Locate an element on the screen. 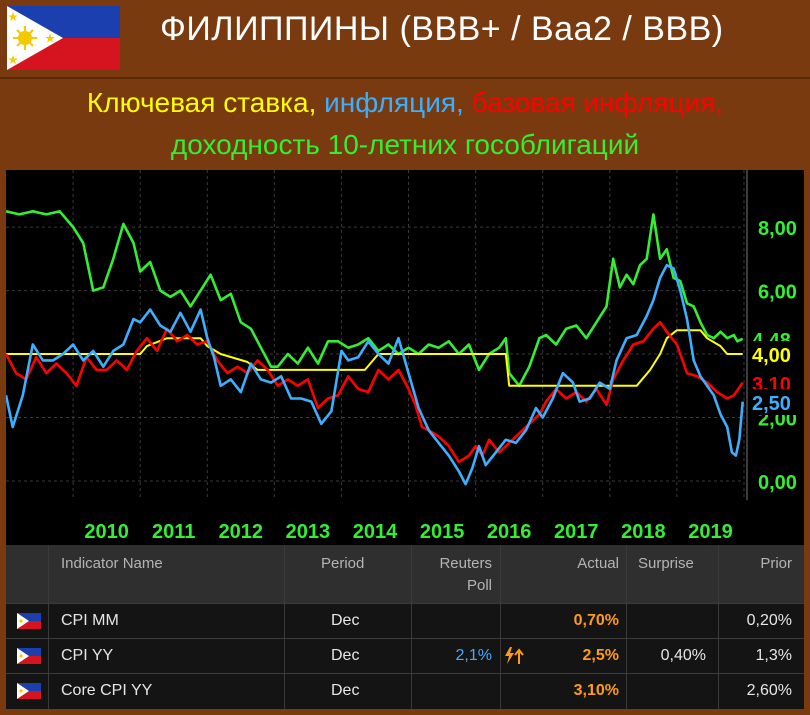 The height and width of the screenshot is (715, 810). x-tick-label: 2017 is located at coordinates (576, 532).